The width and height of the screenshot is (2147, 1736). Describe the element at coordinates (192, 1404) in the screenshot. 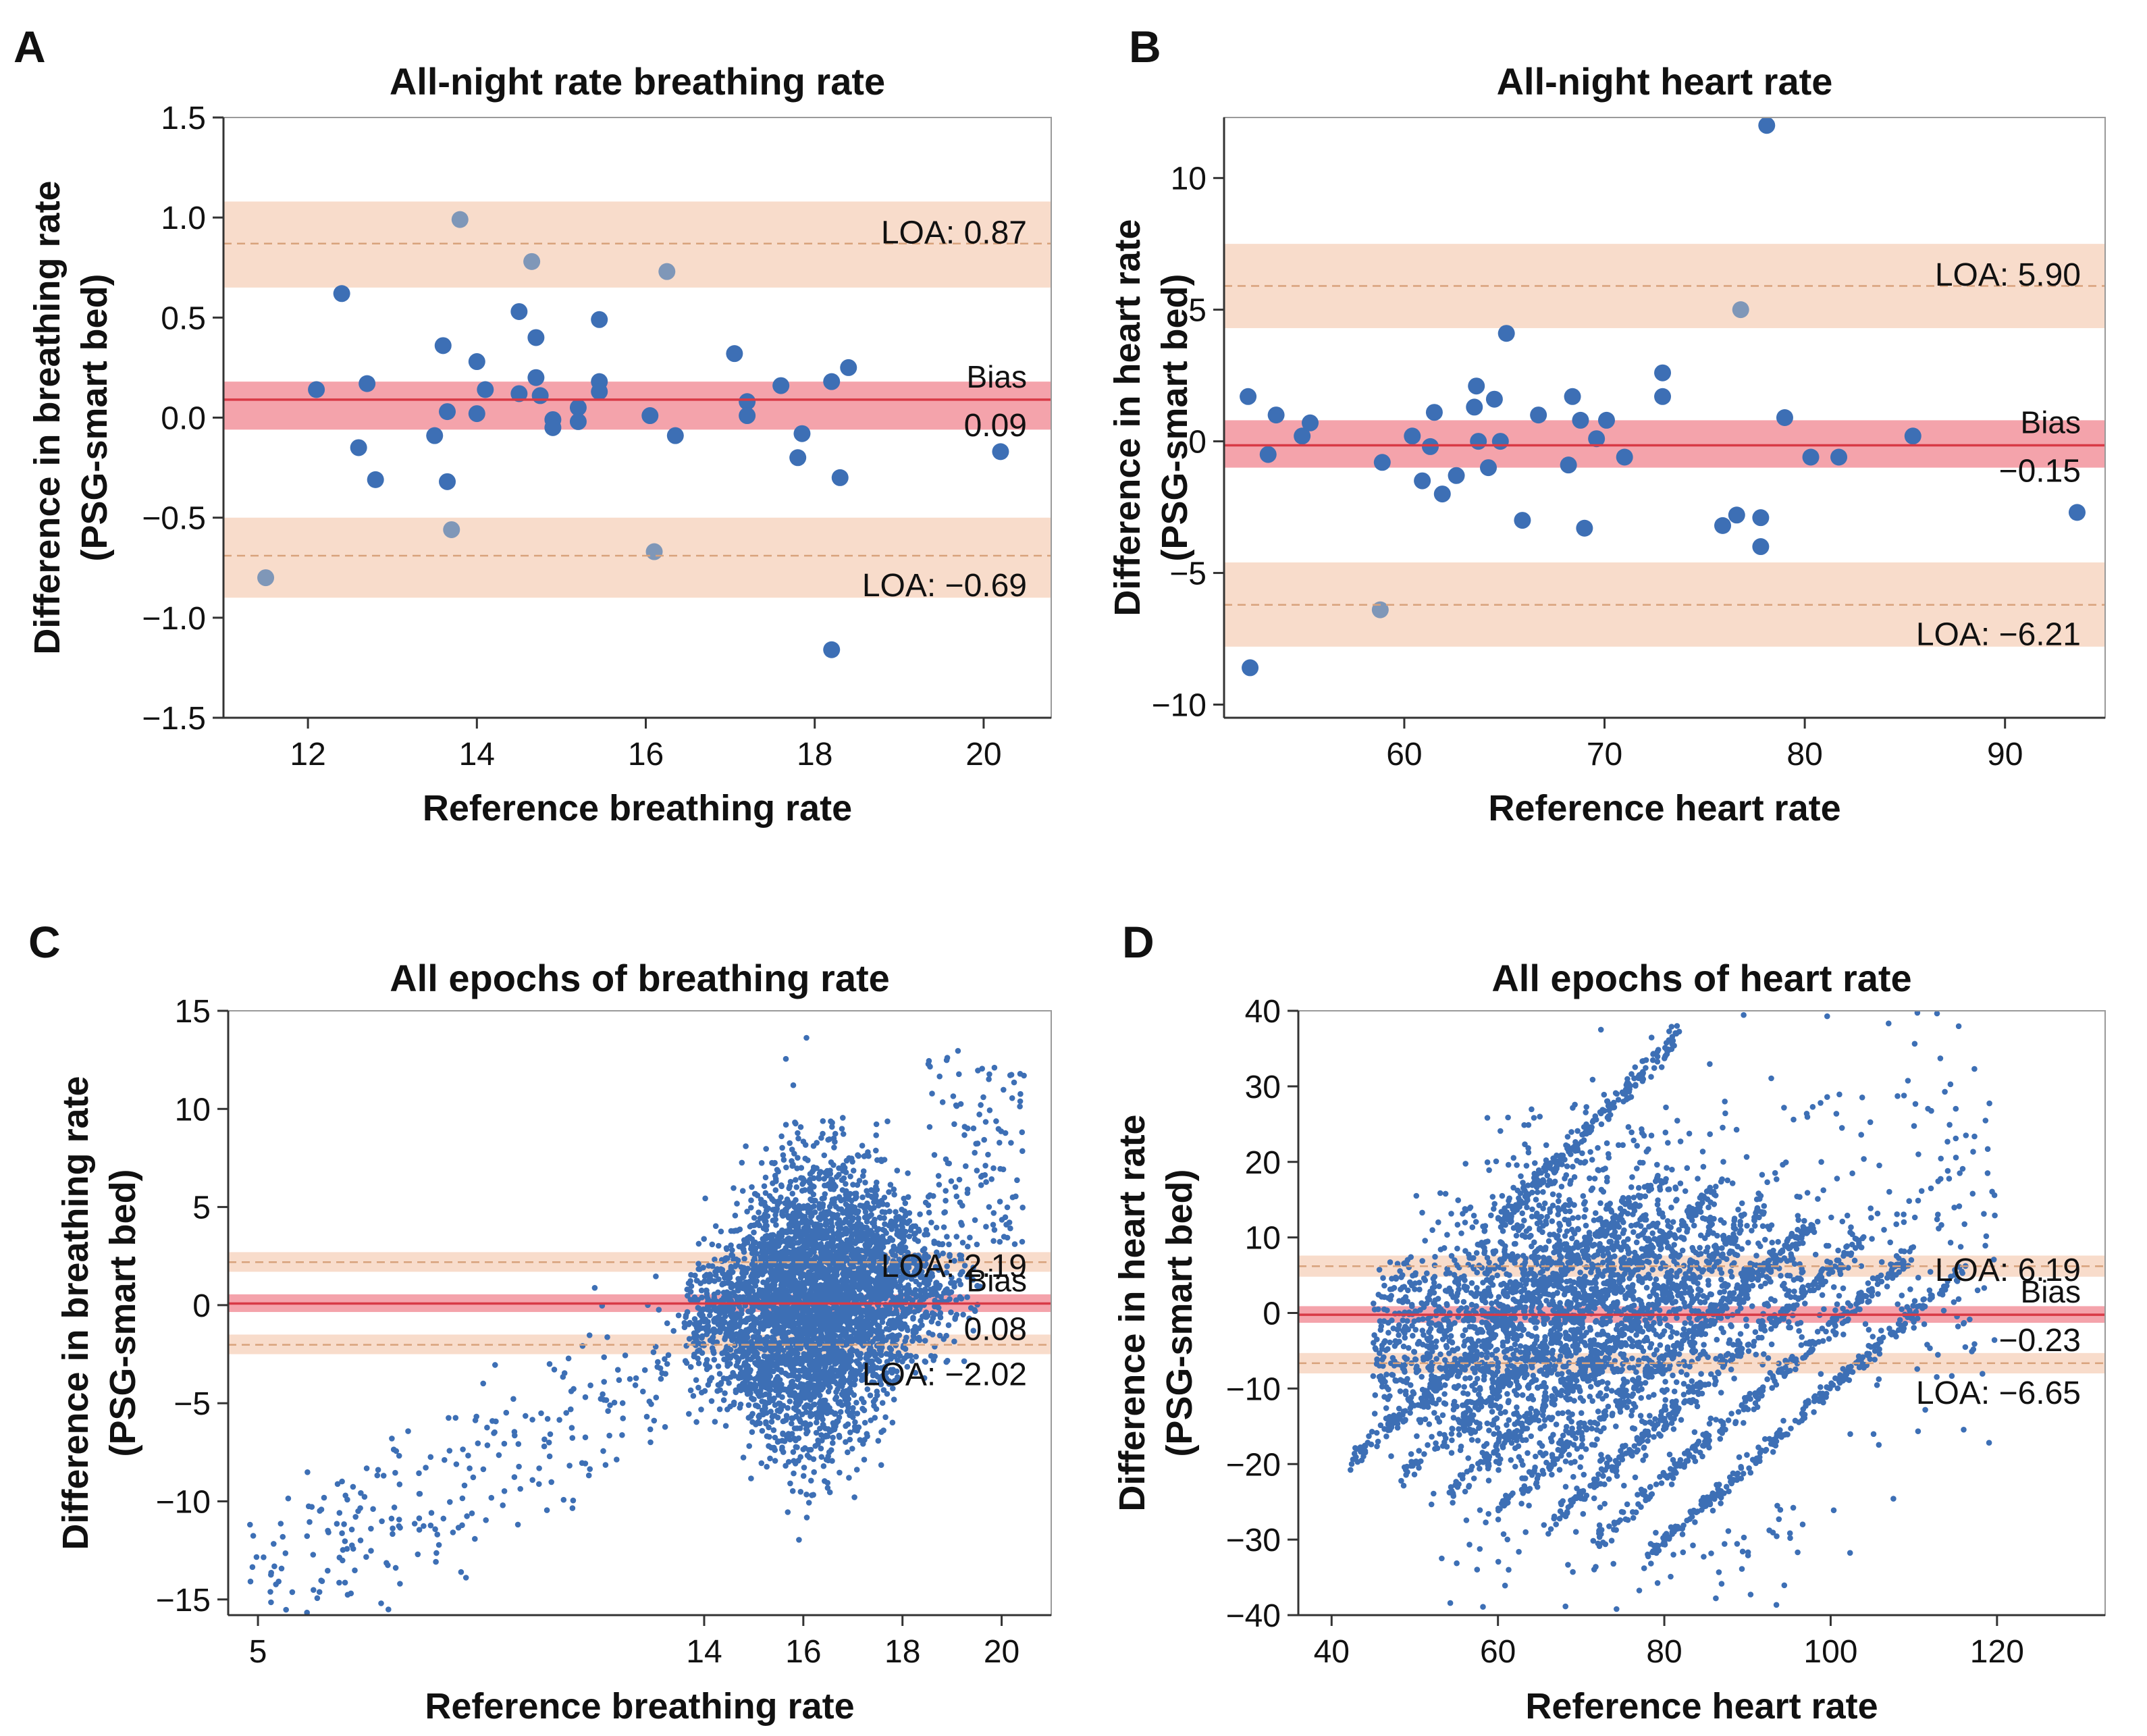

I see `y-tick-label: −5` at that location.